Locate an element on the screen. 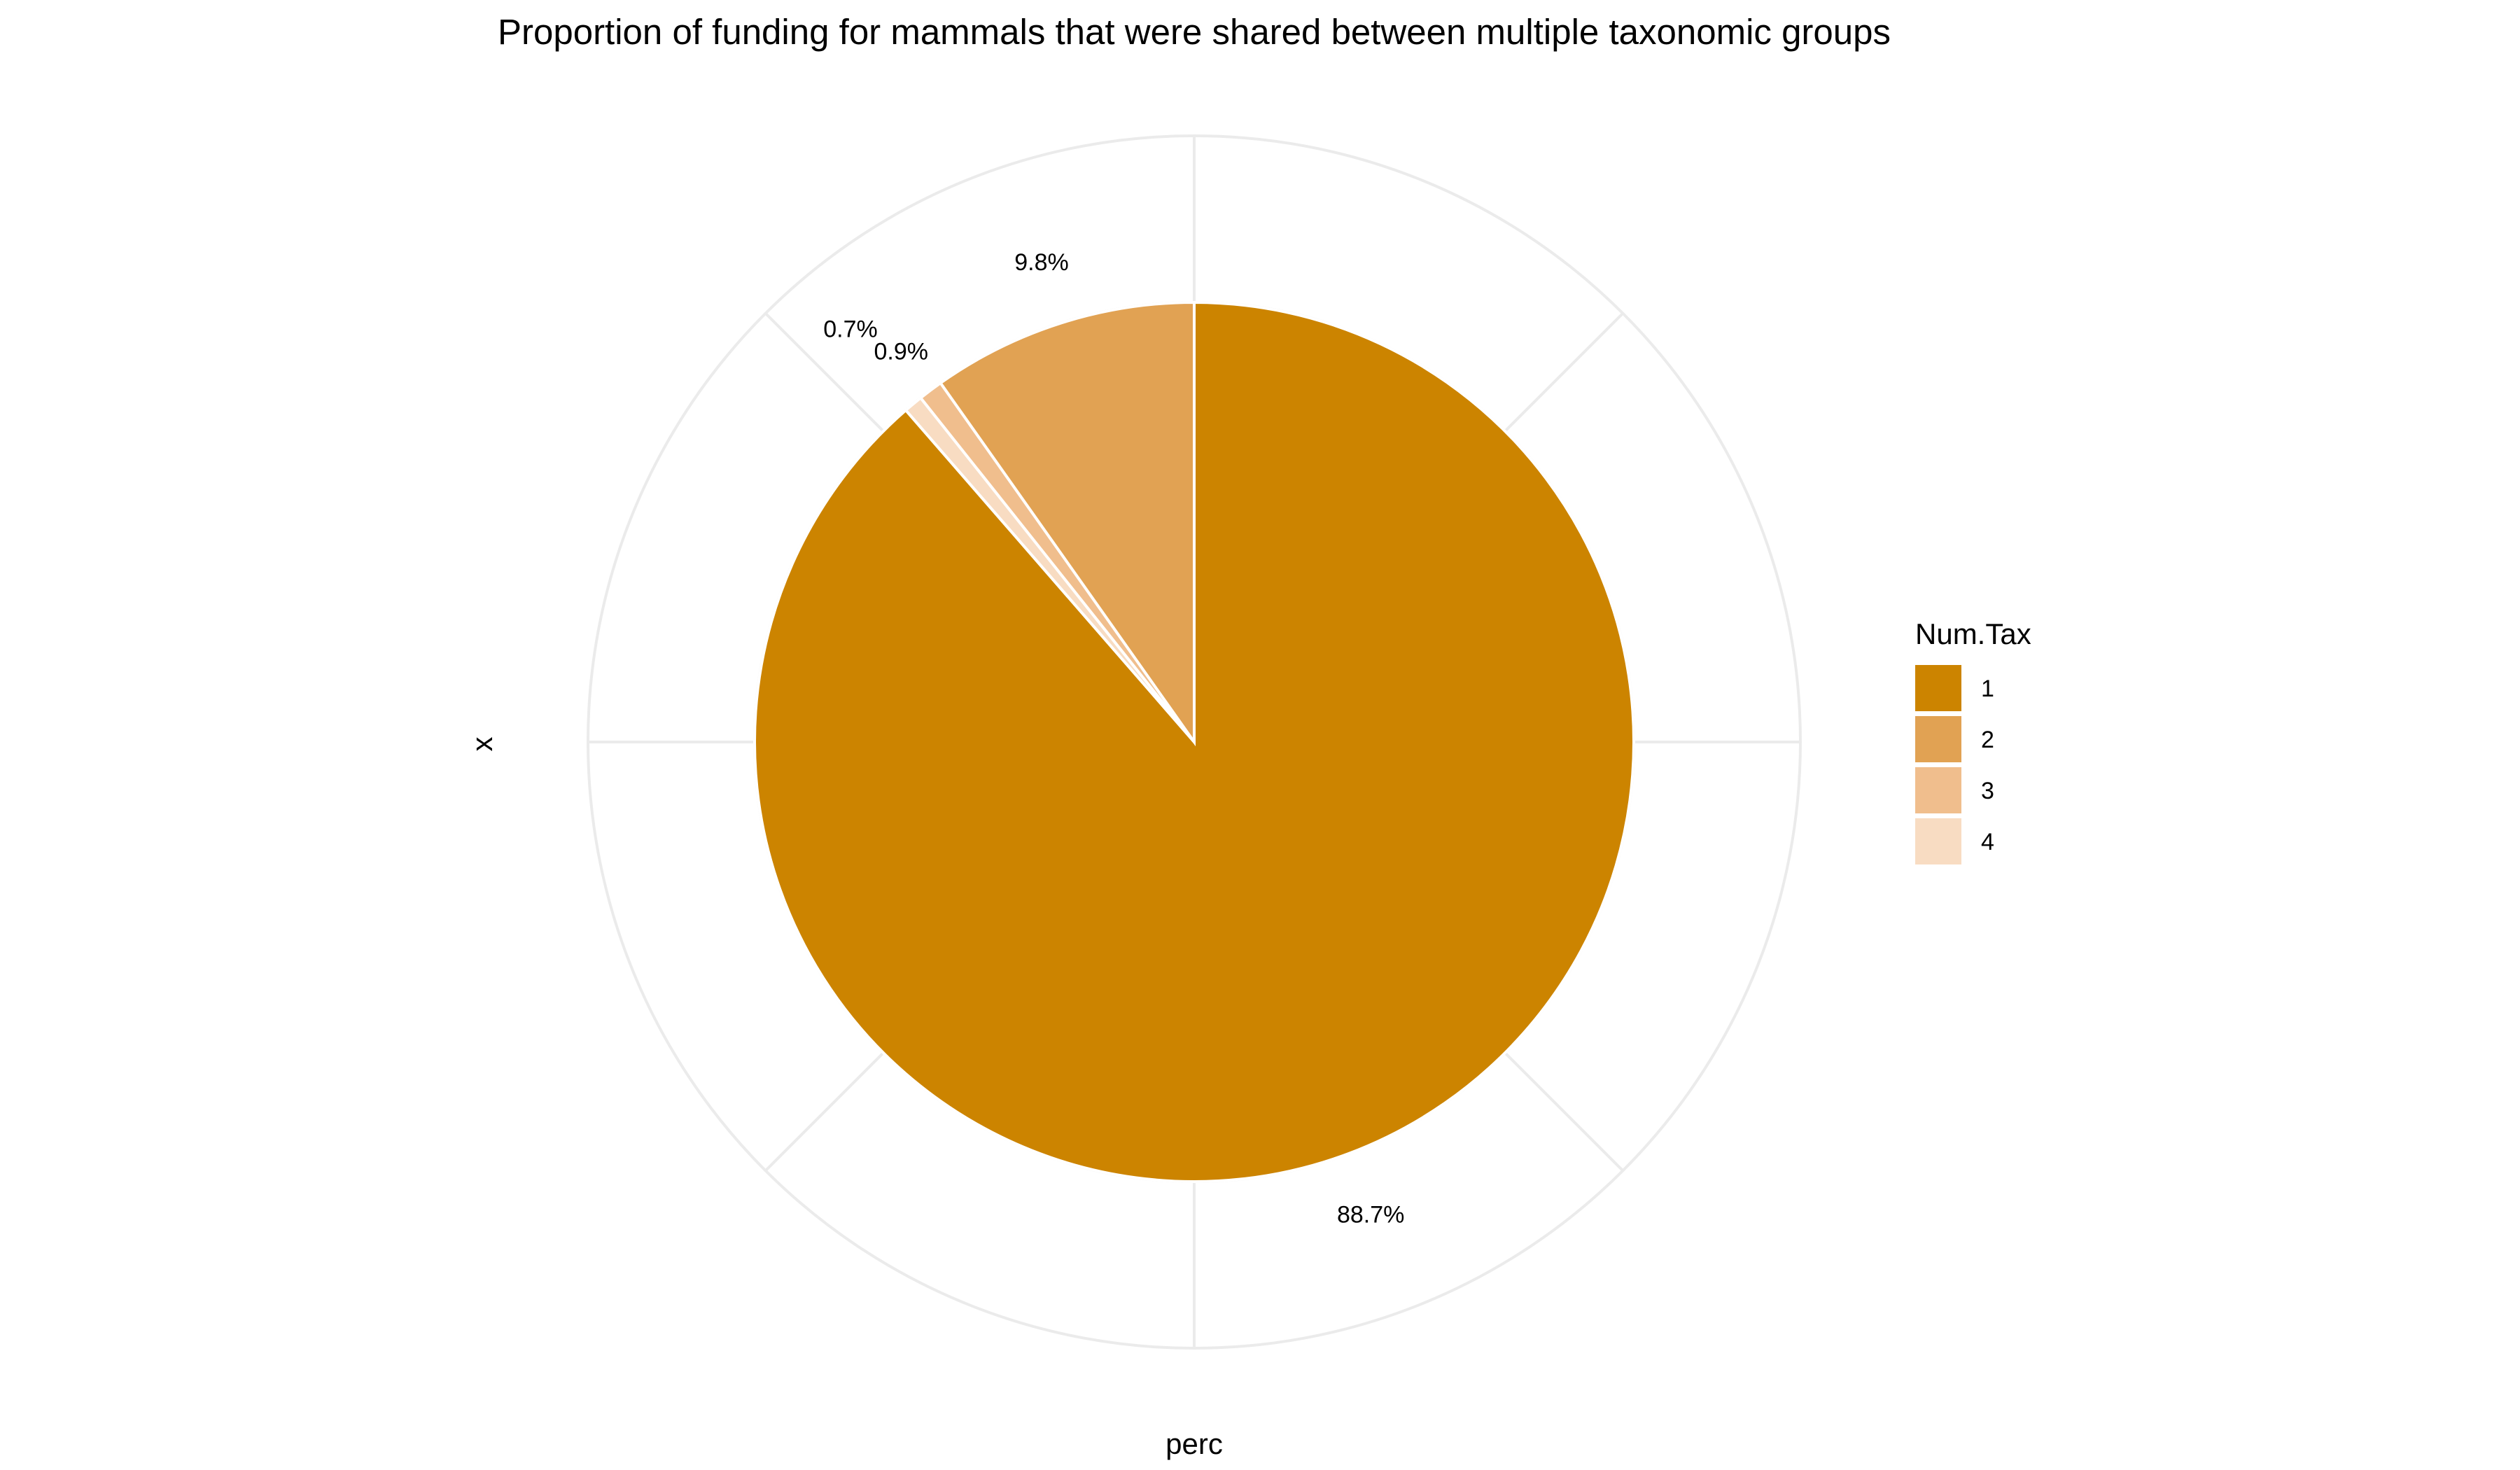  legend-label-4: 4 is located at coordinates (1987, 842).